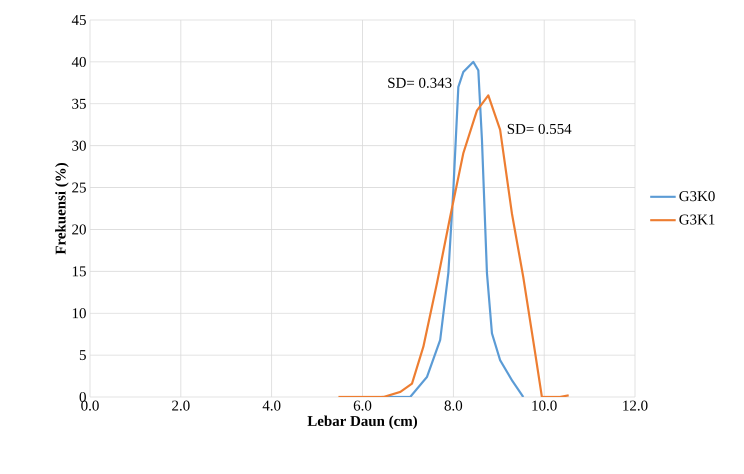  I want to click on x-tick-label: 10.0, so click(544, 405).